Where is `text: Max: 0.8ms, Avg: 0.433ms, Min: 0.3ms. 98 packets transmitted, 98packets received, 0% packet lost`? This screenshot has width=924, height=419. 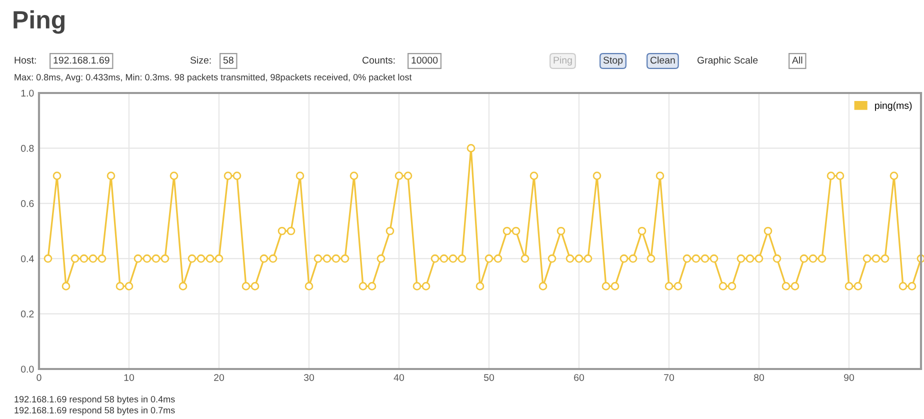
text: Max: 0.8ms, Avg: 0.433ms, Min: 0.3ms. 98 packets transmitted, 98packets received, 0% packet lost is located at coordinates (213, 78).